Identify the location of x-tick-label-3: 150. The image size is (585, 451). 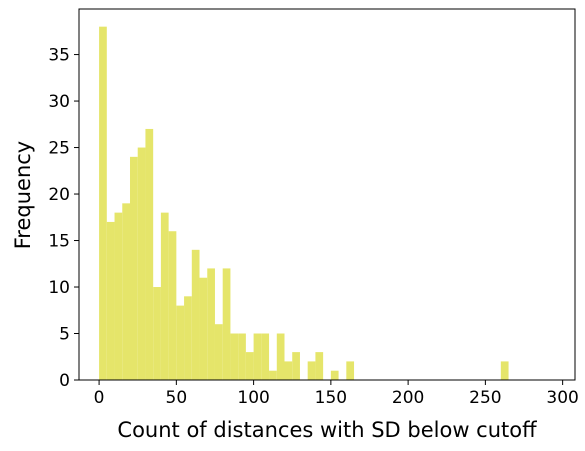
(331, 398).